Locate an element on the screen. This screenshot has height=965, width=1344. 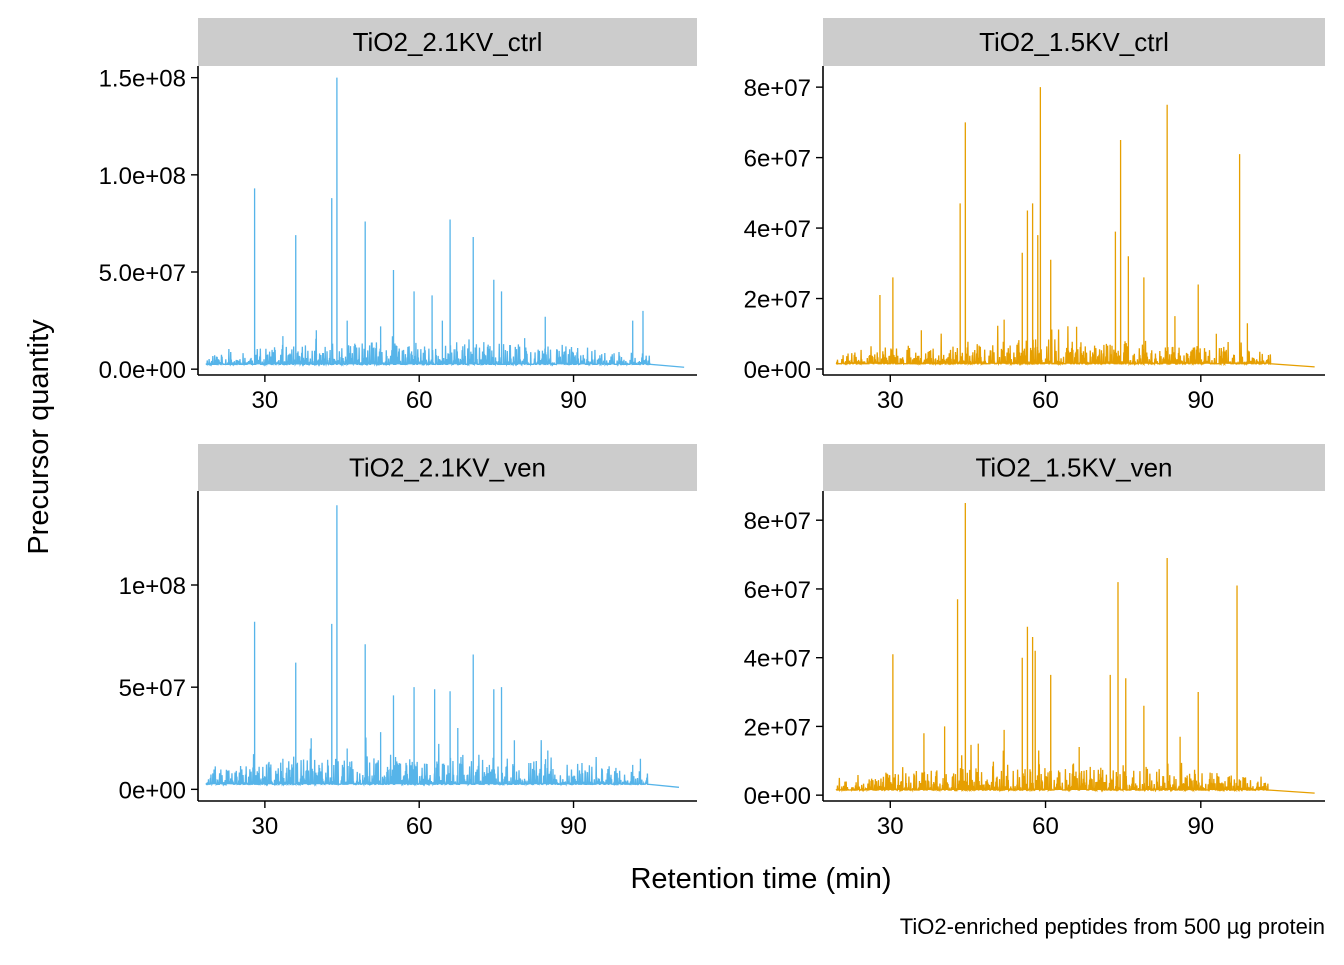
facet-title: TiO2_2.1KV_ctrl is located at coordinates (448, 42).